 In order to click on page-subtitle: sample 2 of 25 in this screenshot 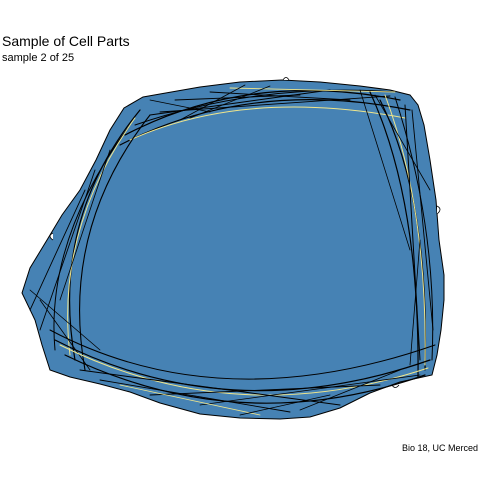, I will do `click(38, 58)`.